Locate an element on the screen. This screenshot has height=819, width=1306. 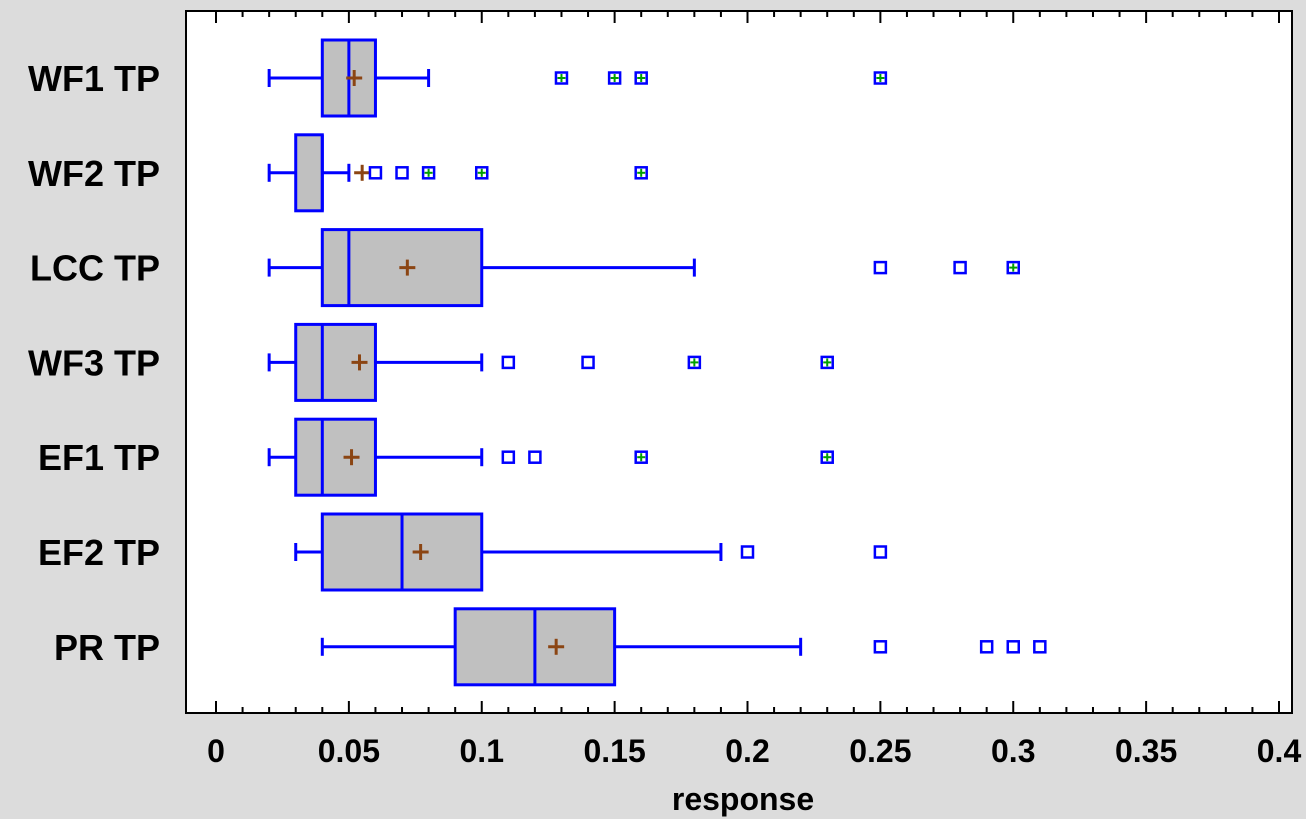
category-label: WF2 TP is located at coordinates (94, 173).